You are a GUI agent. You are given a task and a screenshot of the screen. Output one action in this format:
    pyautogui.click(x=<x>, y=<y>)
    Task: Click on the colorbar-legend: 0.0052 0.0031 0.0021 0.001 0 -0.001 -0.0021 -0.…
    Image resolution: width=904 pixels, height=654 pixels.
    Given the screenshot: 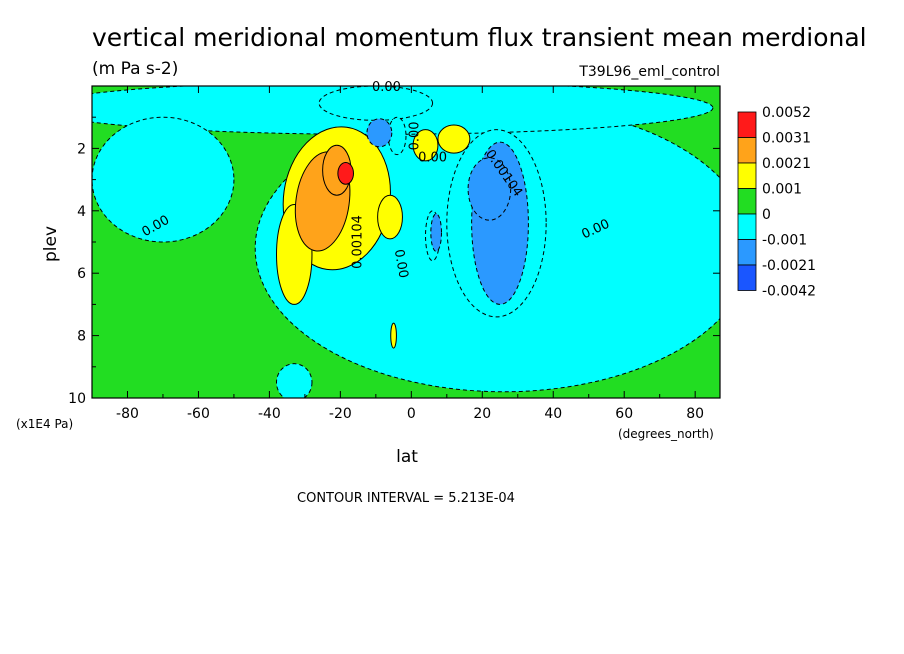 What is the action you would take?
    pyautogui.click(x=776, y=202)
    